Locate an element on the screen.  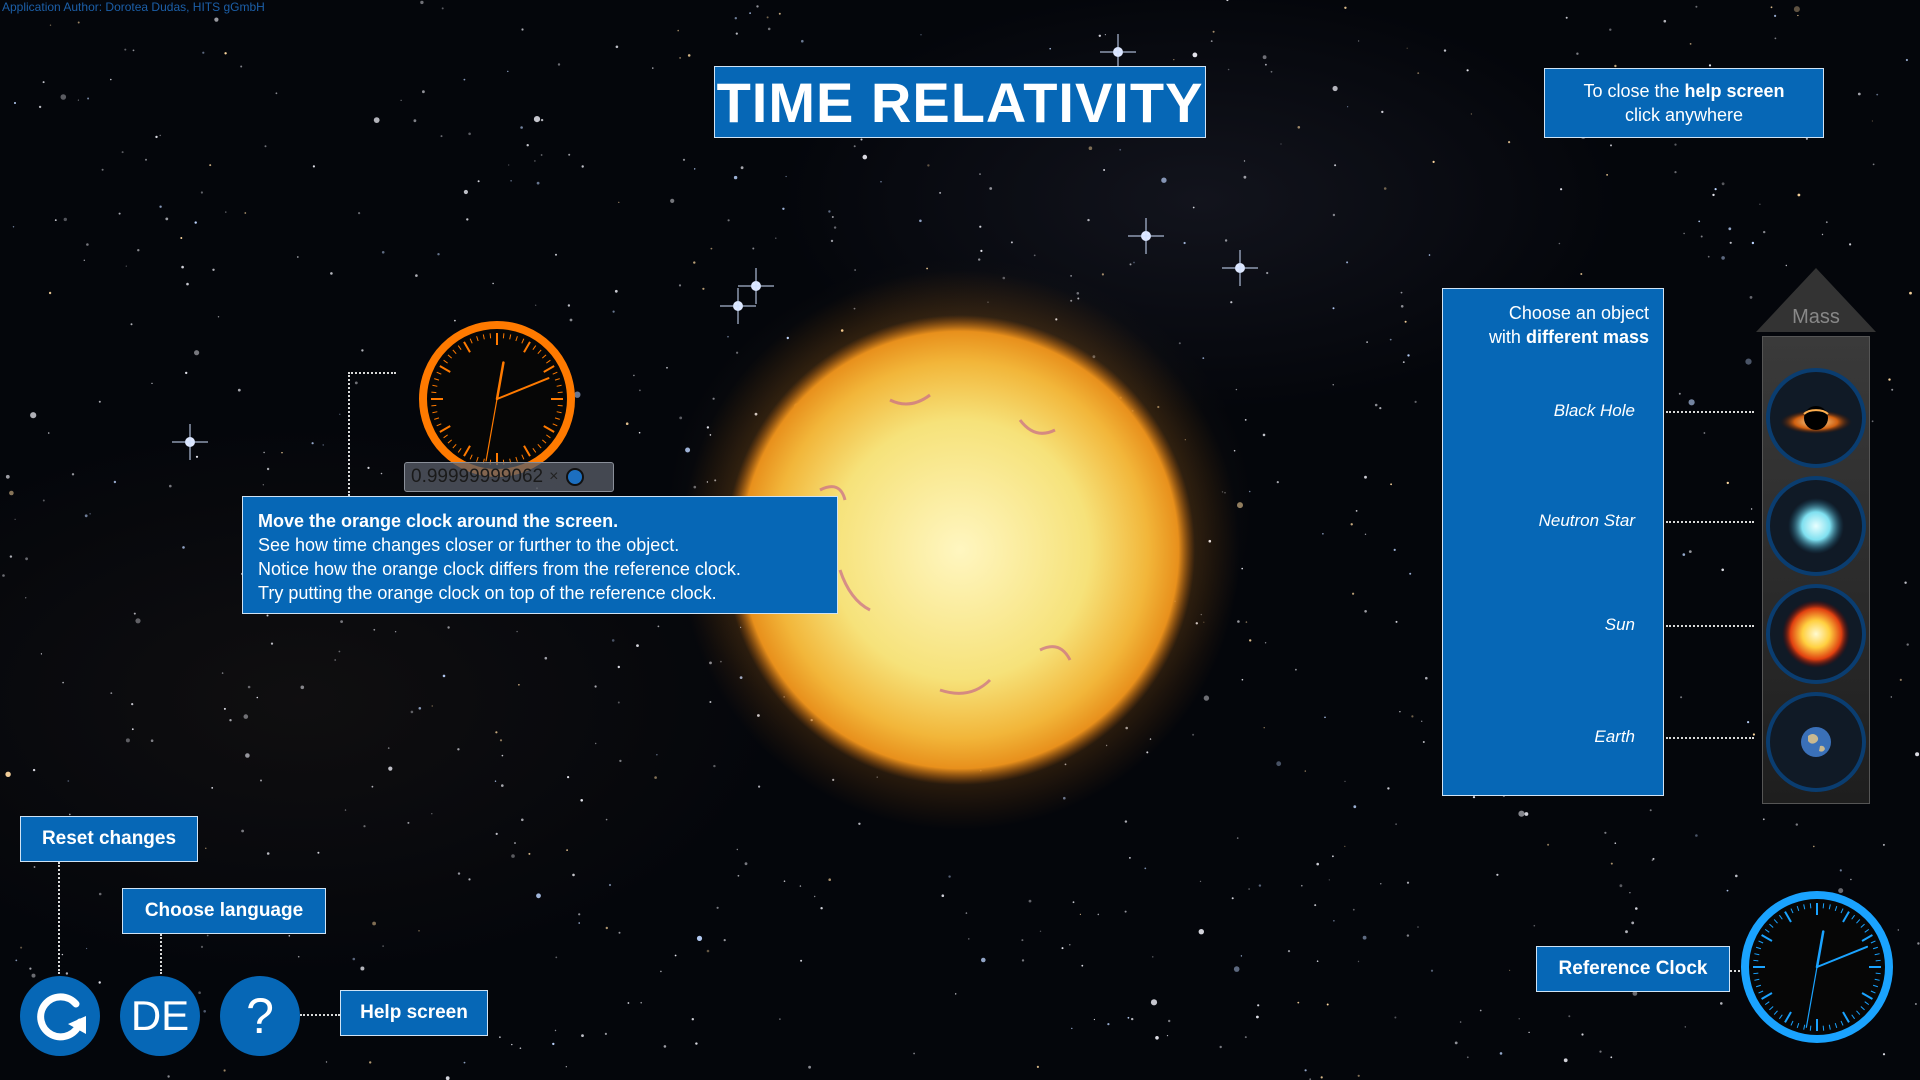
black-hole-button is located at coordinates (1816, 418).